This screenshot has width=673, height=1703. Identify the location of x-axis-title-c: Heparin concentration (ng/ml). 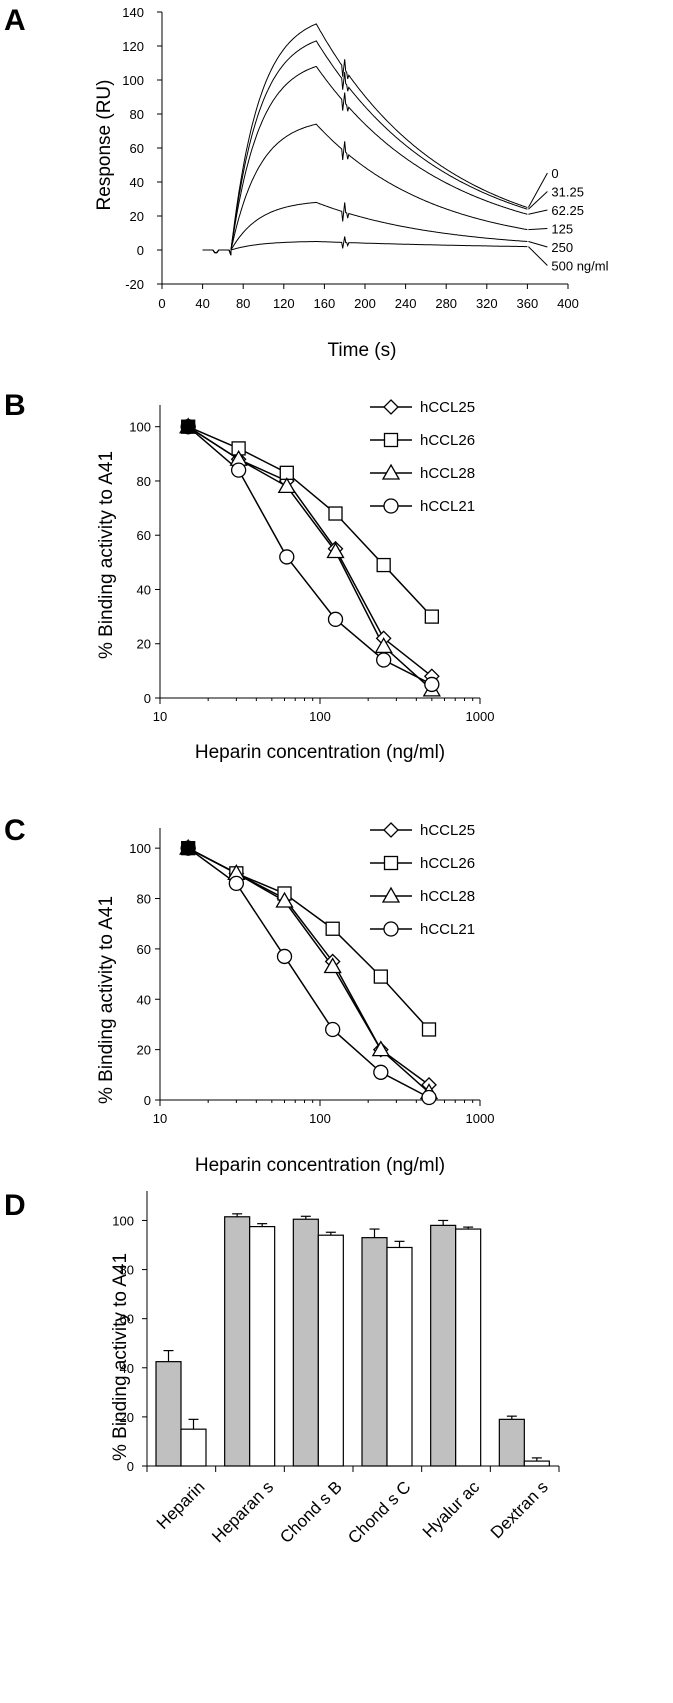
(320, 1165).